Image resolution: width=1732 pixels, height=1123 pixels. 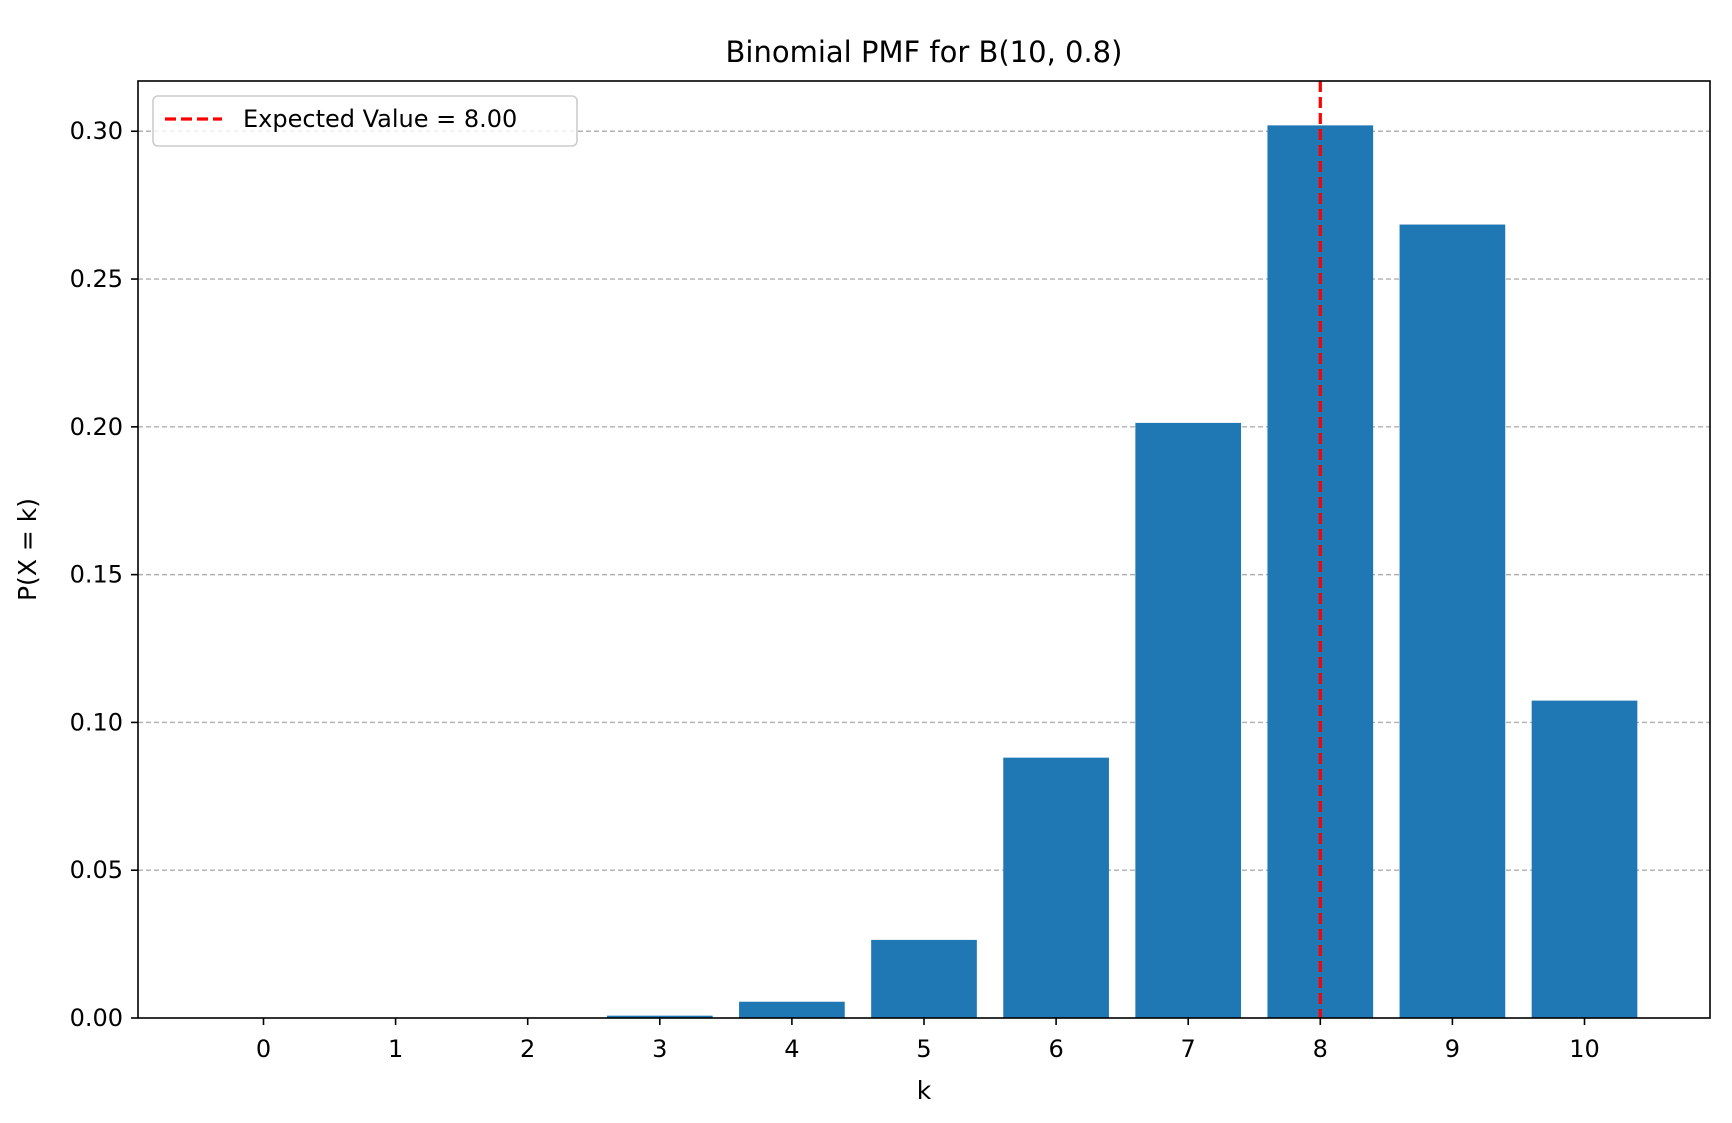 I want to click on legend-label-expected-value: Expected Value = 8.00, so click(x=380, y=119).